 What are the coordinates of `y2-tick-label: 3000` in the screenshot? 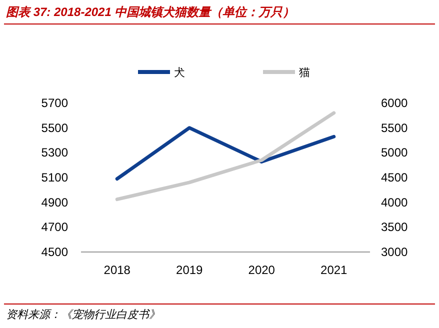 It's located at (394, 252).